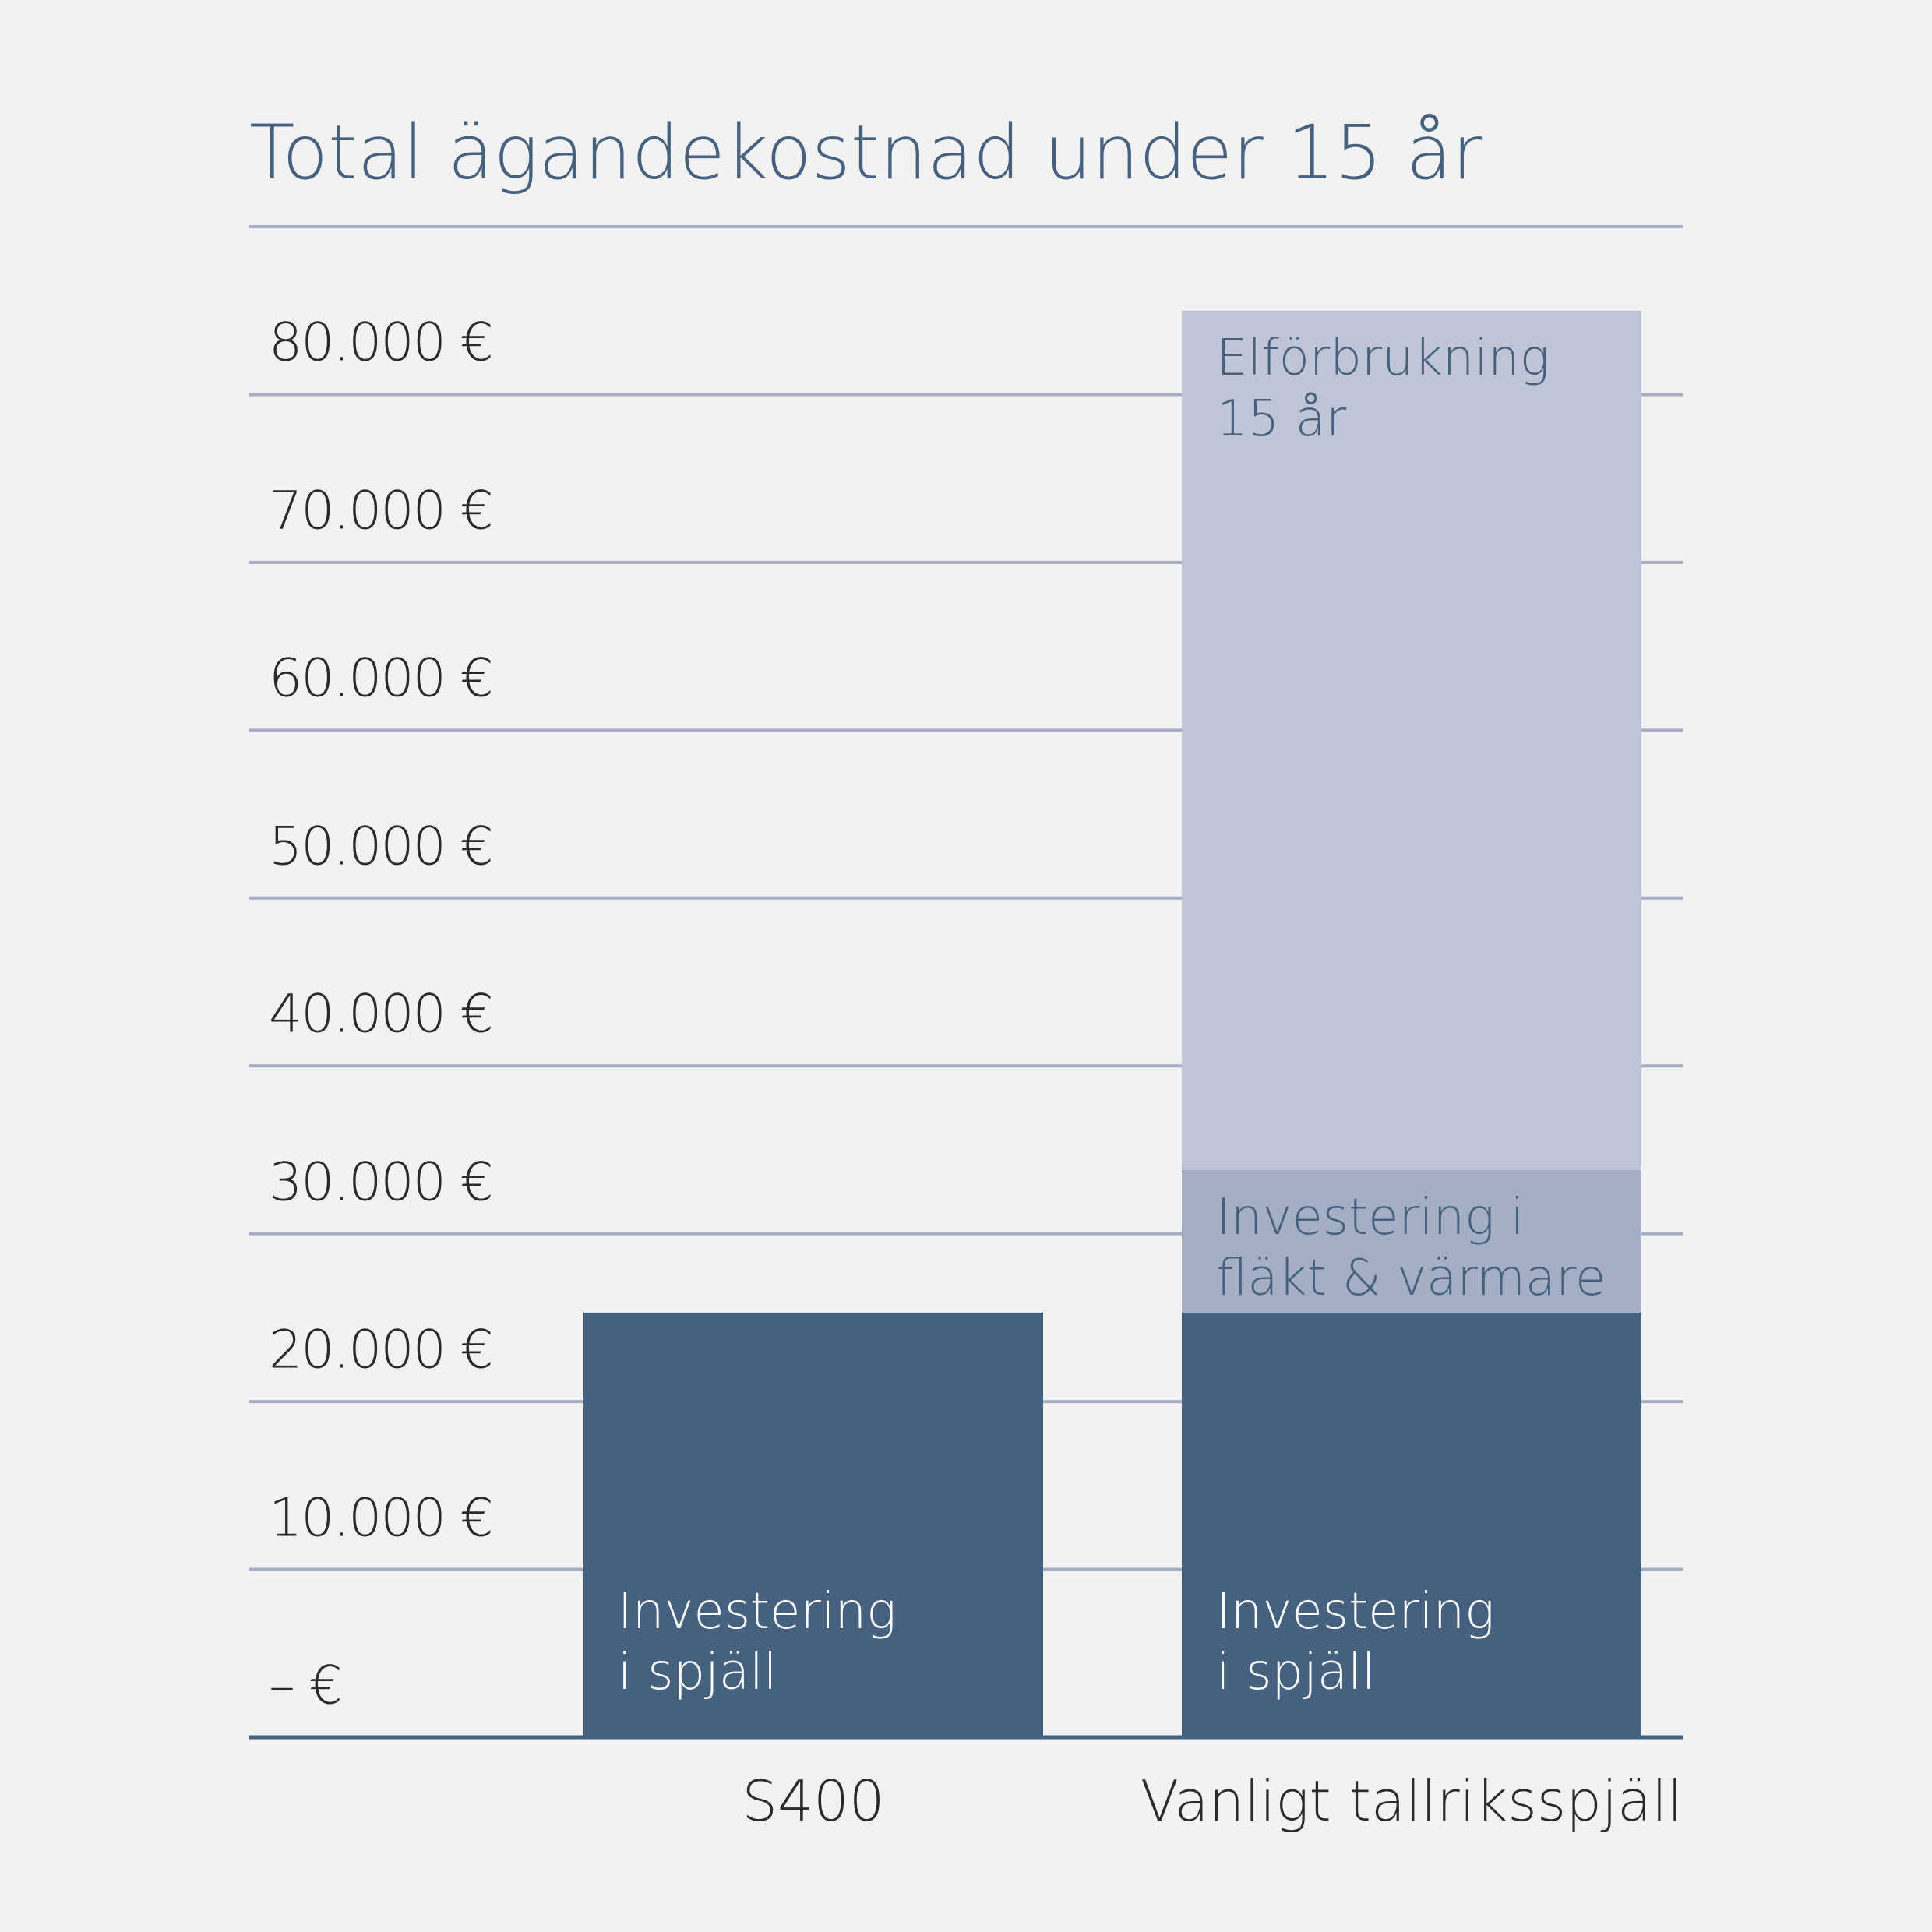 The height and width of the screenshot is (1932, 1932). What do you see at coordinates (814, 1801) in the screenshot?
I see `x-tick-label: S400` at bounding box center [814, 1801].